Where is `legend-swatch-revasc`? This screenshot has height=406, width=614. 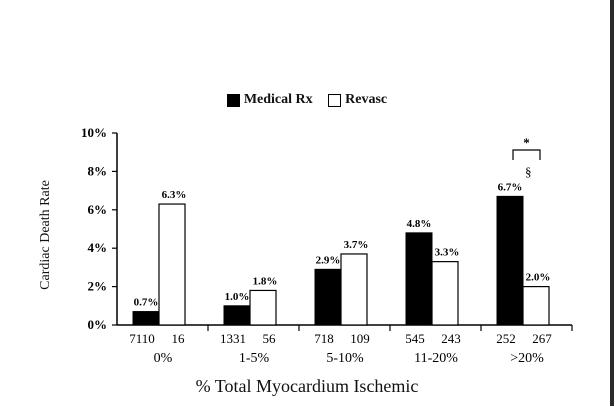 legend-swatch-revasc is located at coordinates (335, 100).